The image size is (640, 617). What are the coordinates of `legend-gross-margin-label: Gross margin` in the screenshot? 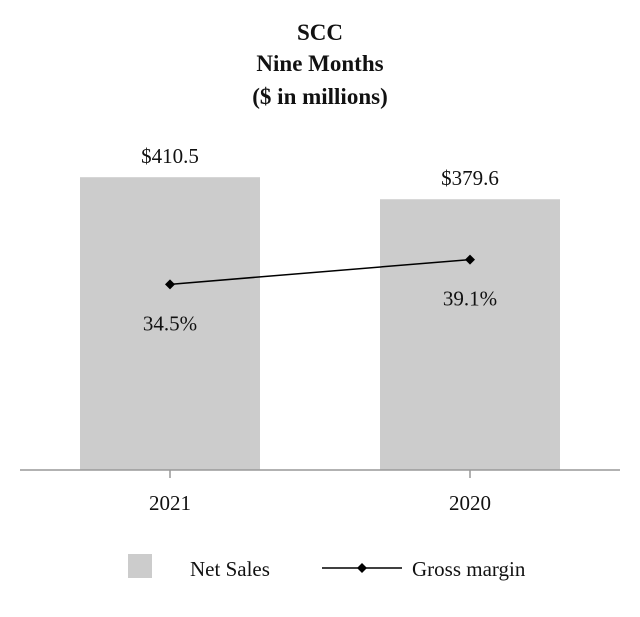 It's located at (469, 569).